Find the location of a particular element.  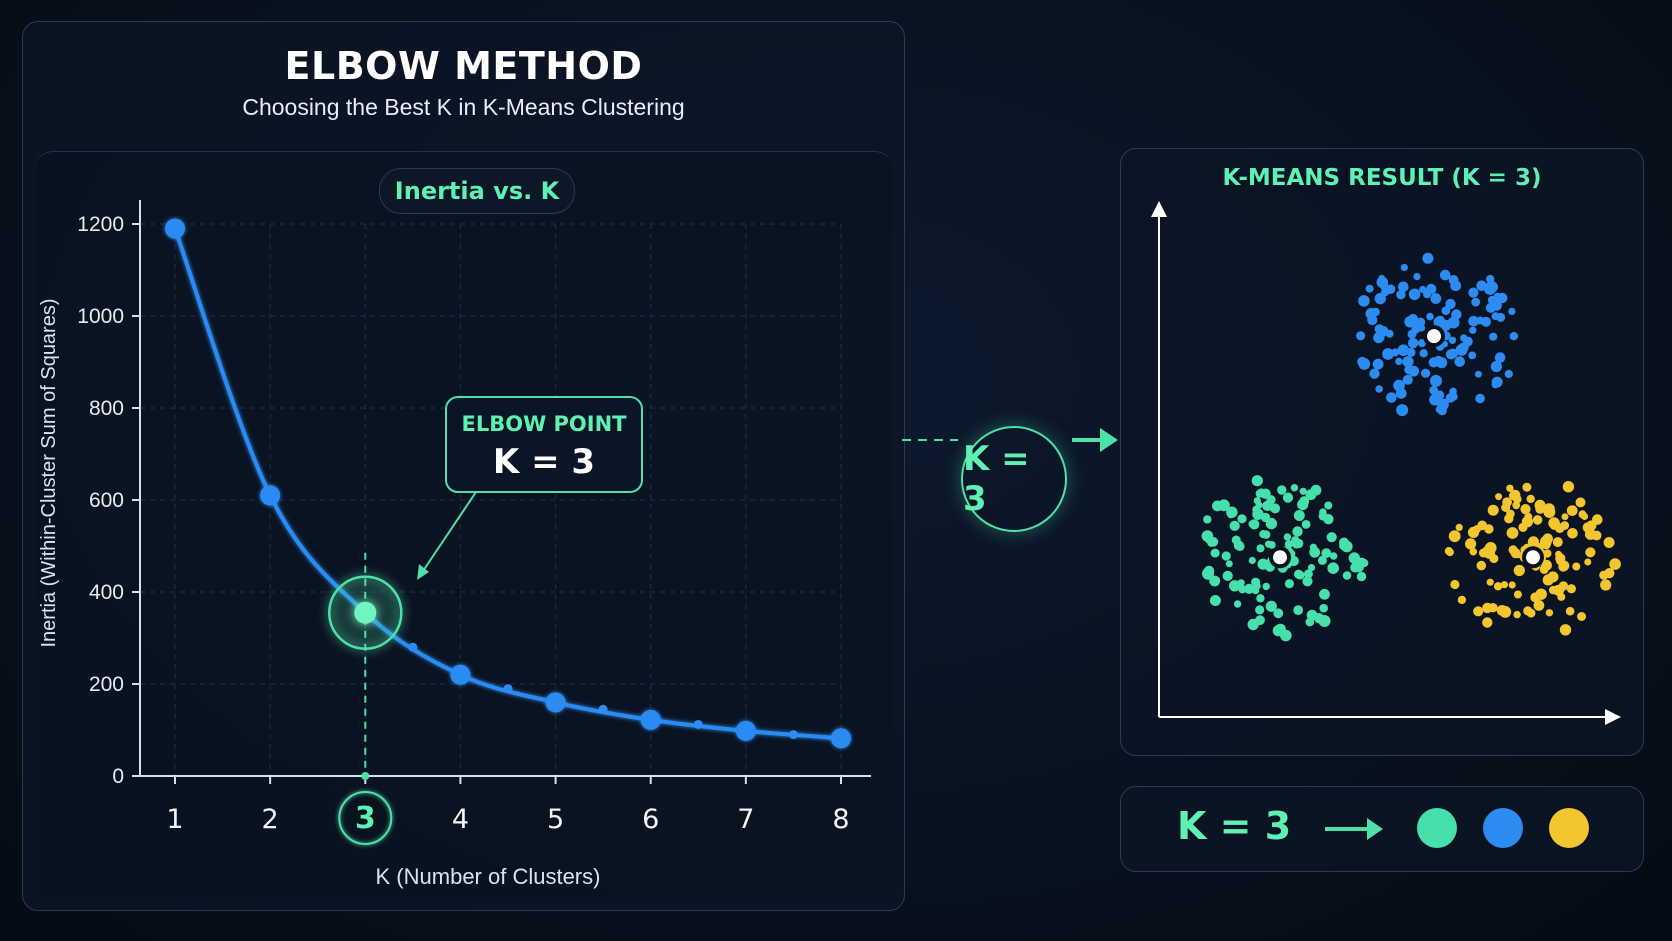

y-tick-label: 600 is located at coordinates (106, 500).